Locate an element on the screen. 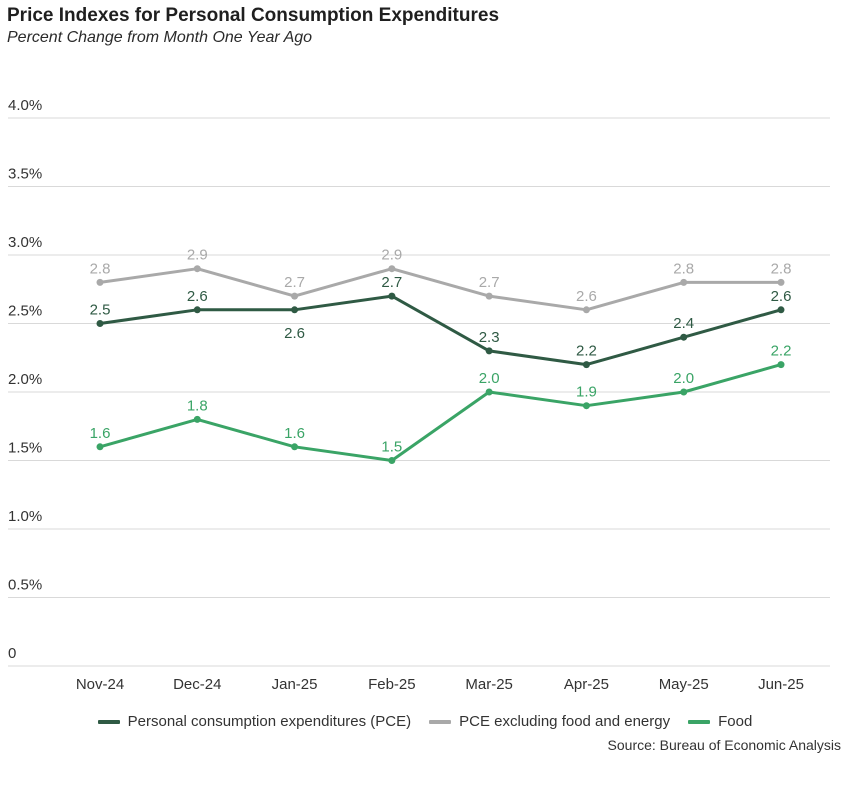  series-core-pce is located at coordinates (440, 289).